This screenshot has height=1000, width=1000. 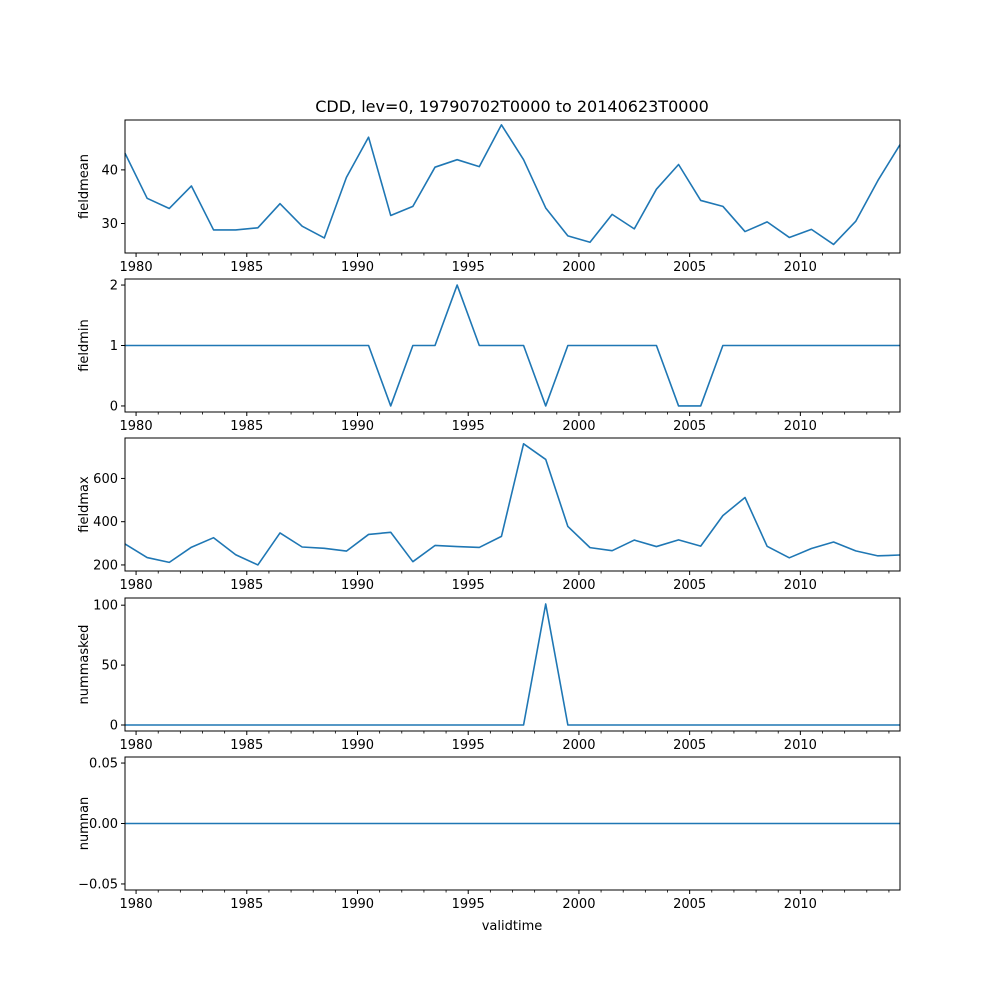 I want to click on y-axis-label-fieldmean: fieldmean, so click(x=84, y=186).